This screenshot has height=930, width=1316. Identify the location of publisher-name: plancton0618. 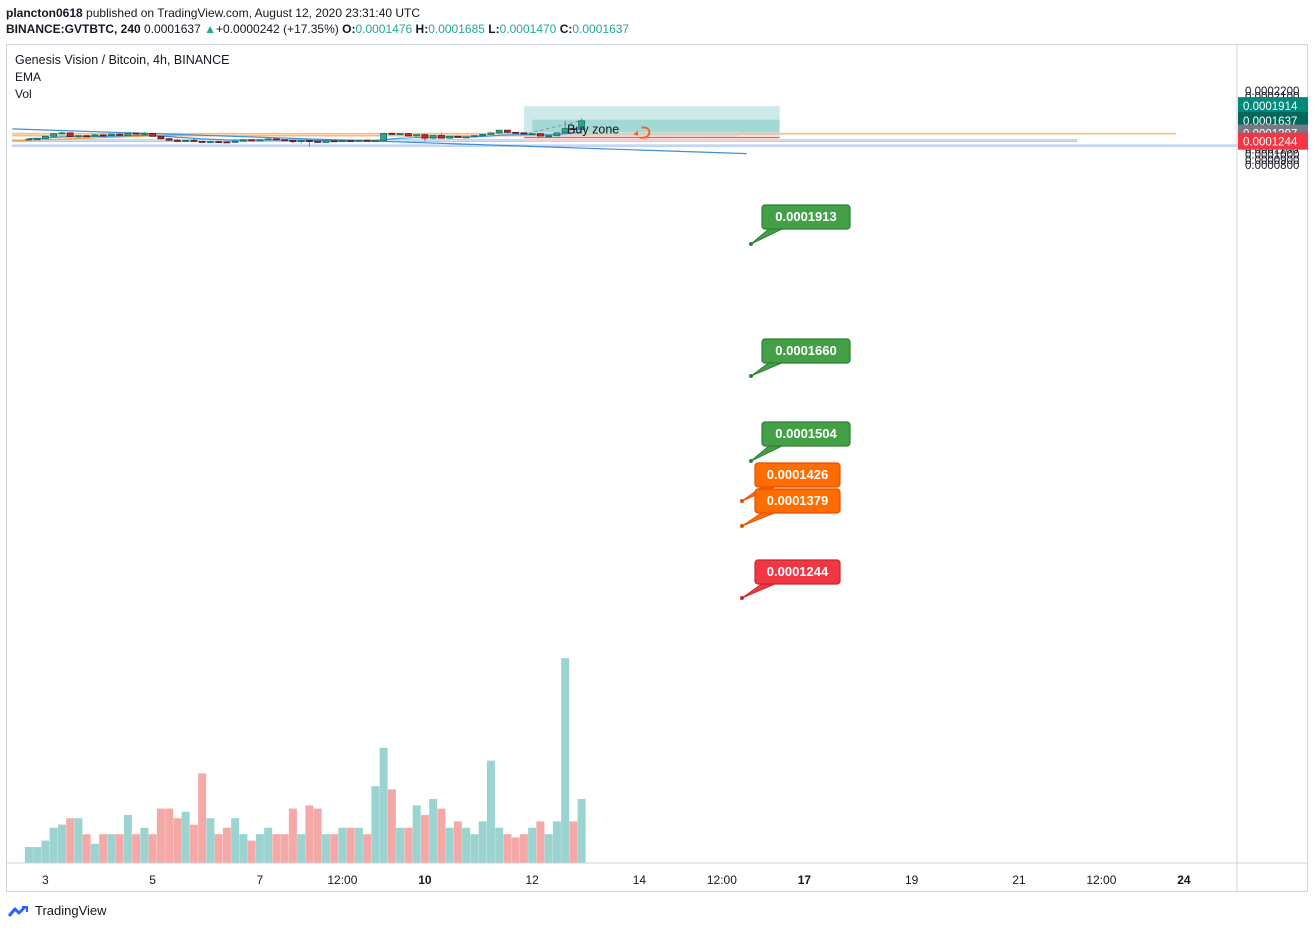
(44, 13).